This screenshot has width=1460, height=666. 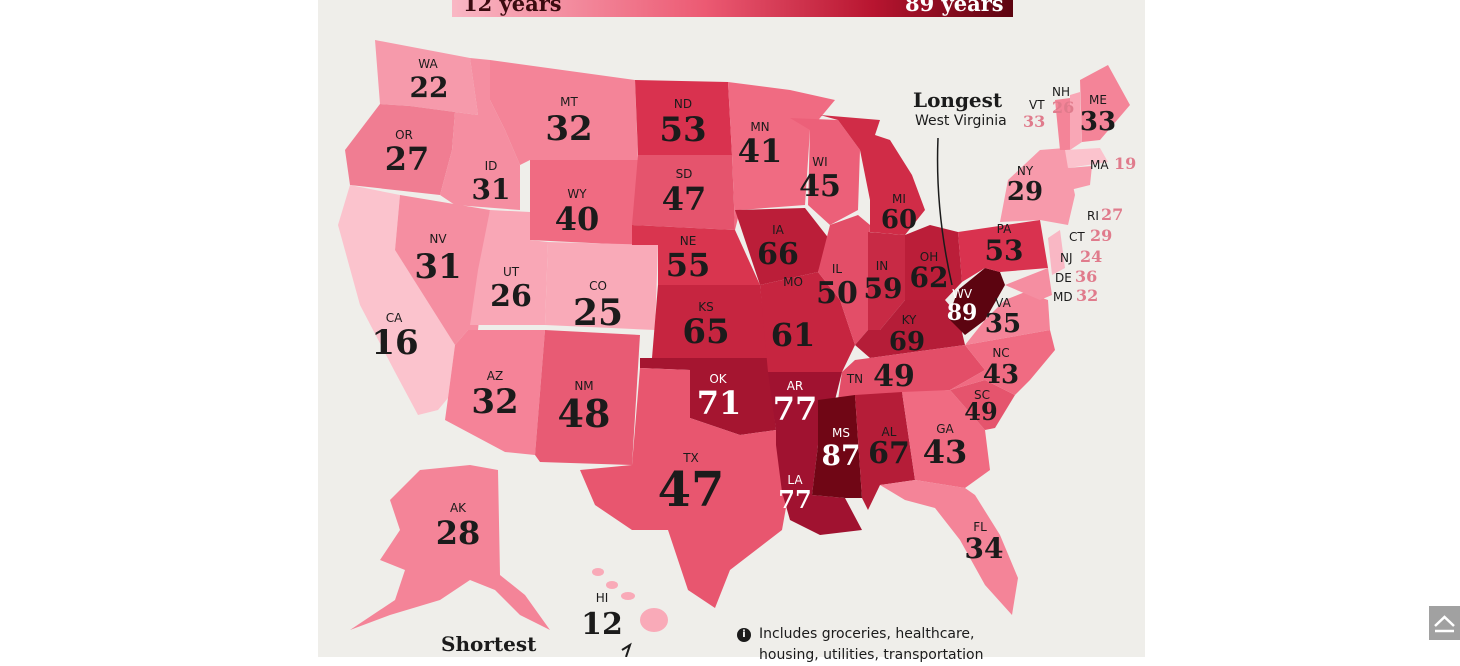 I want to click on state-value-ky: 69, so click(x=907, y=342).